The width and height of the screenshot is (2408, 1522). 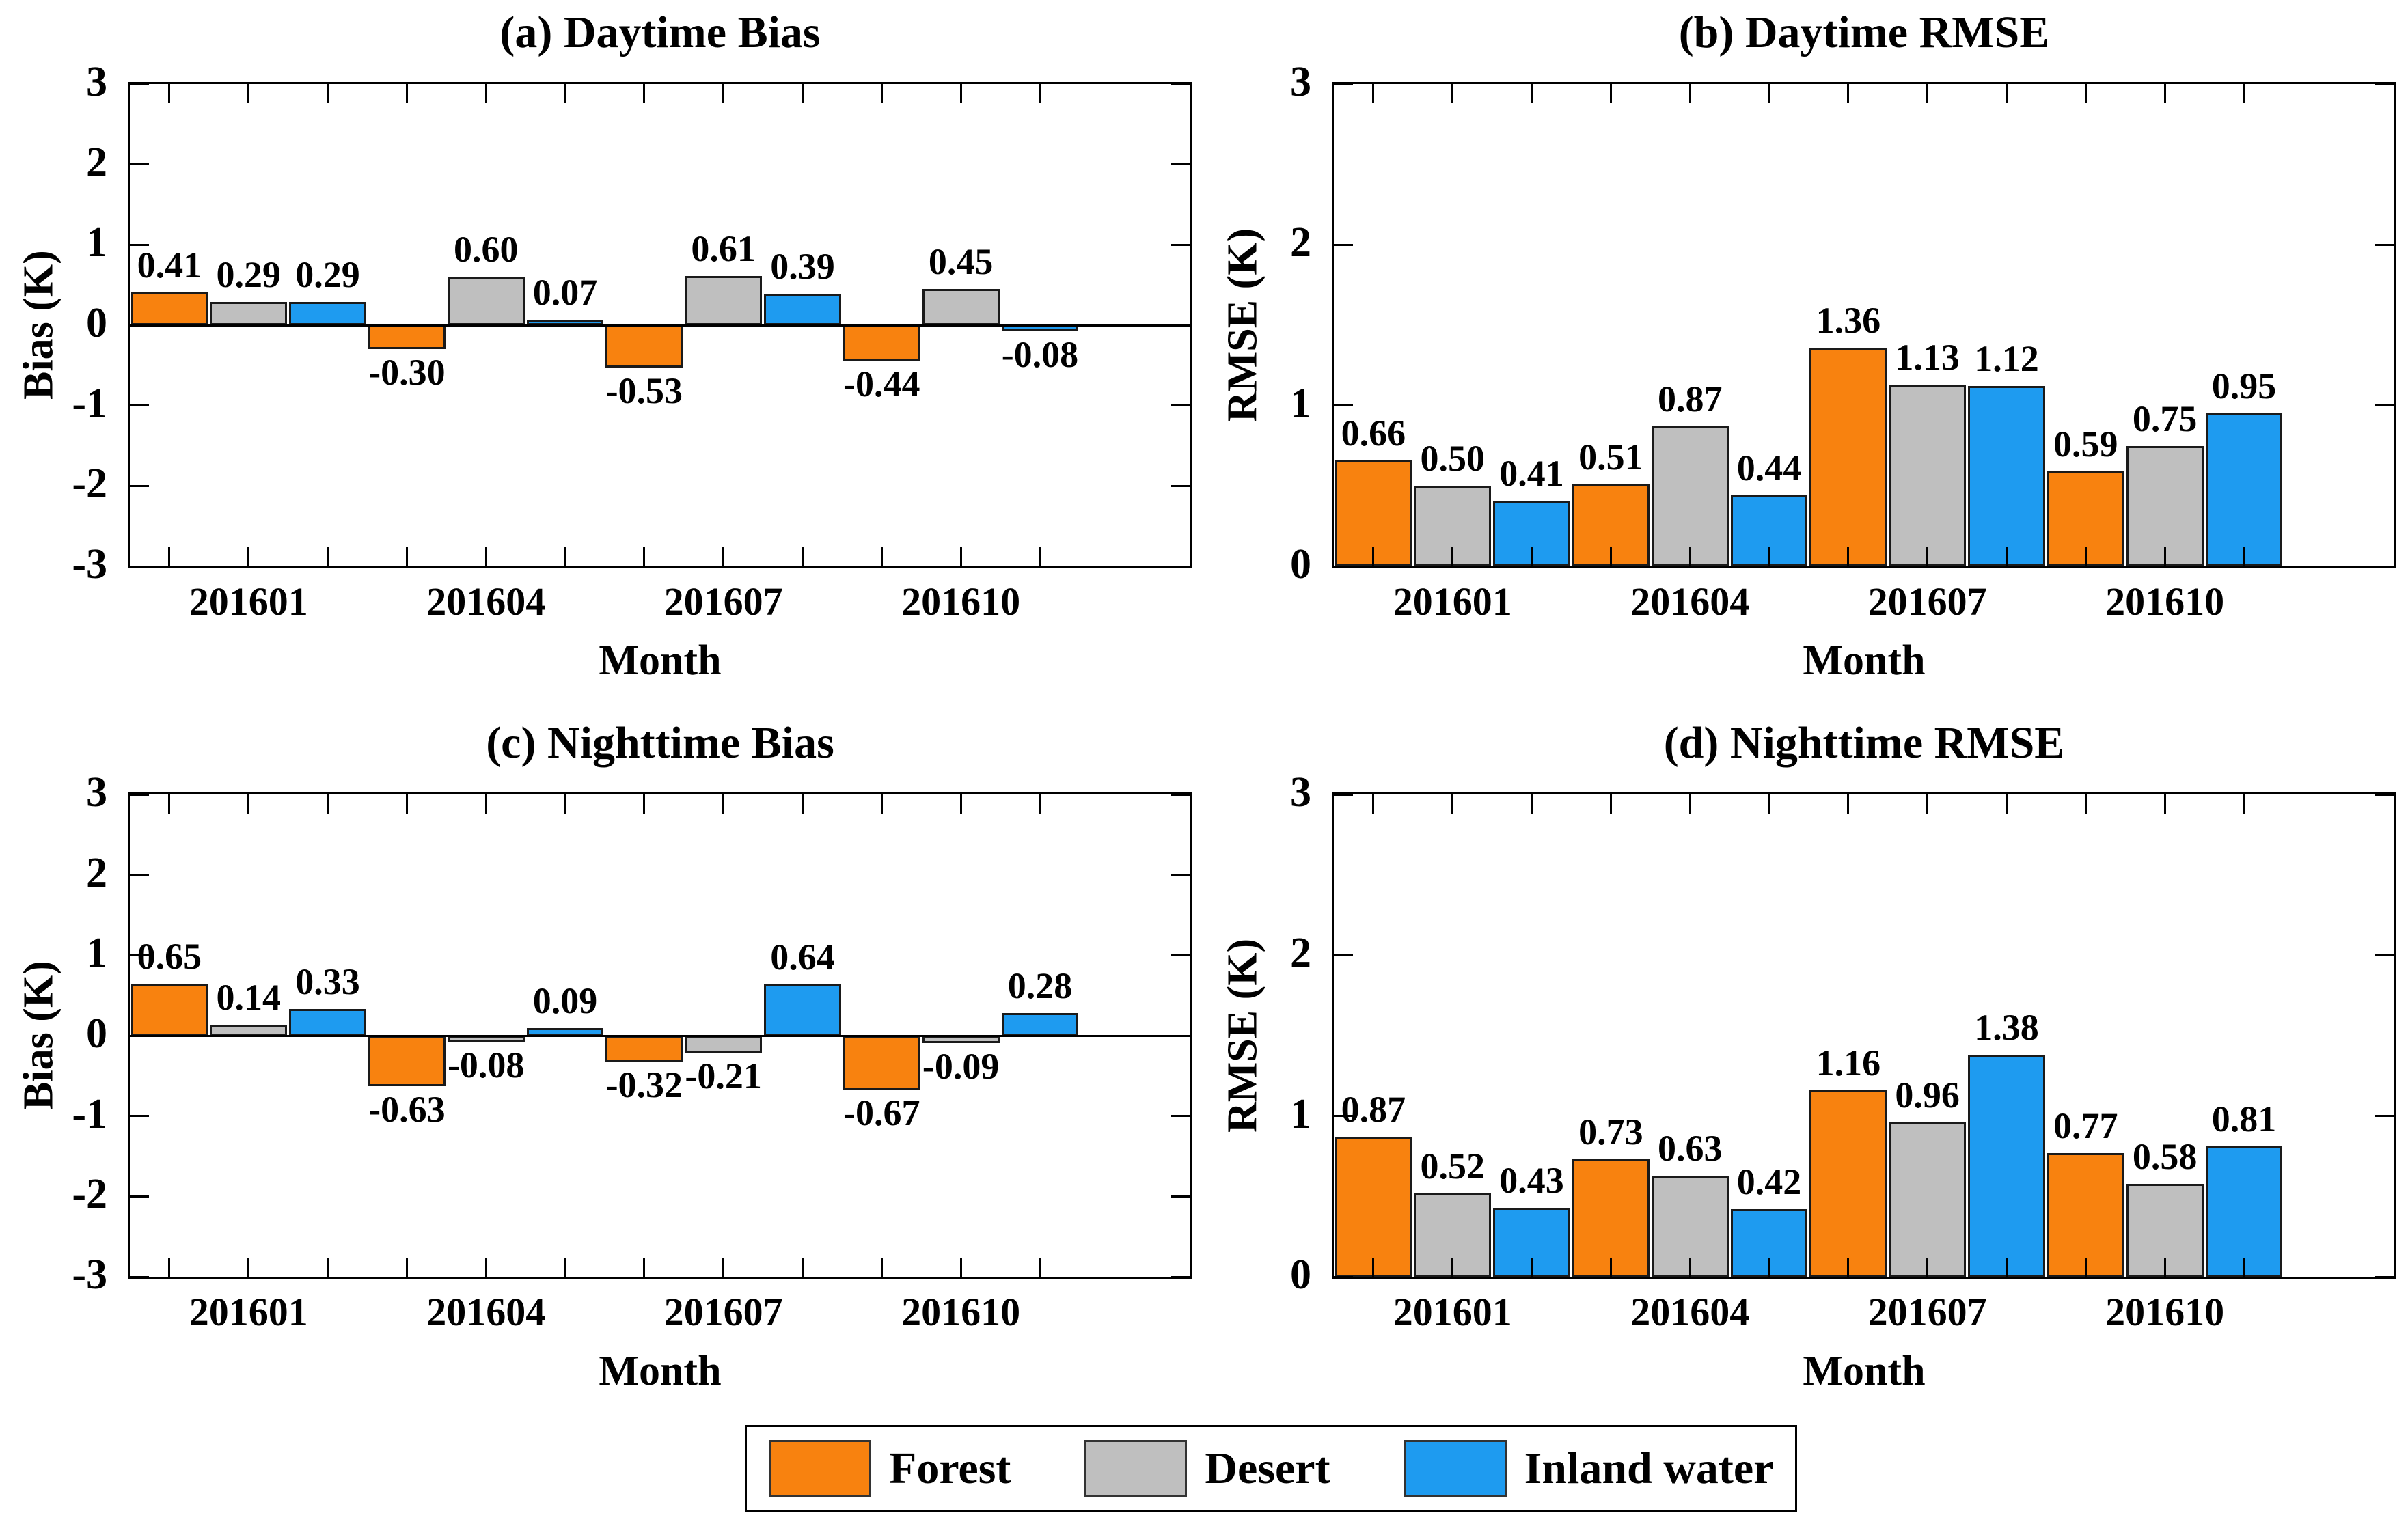 I want to click on plot-box, so click(x=660, y=1035).